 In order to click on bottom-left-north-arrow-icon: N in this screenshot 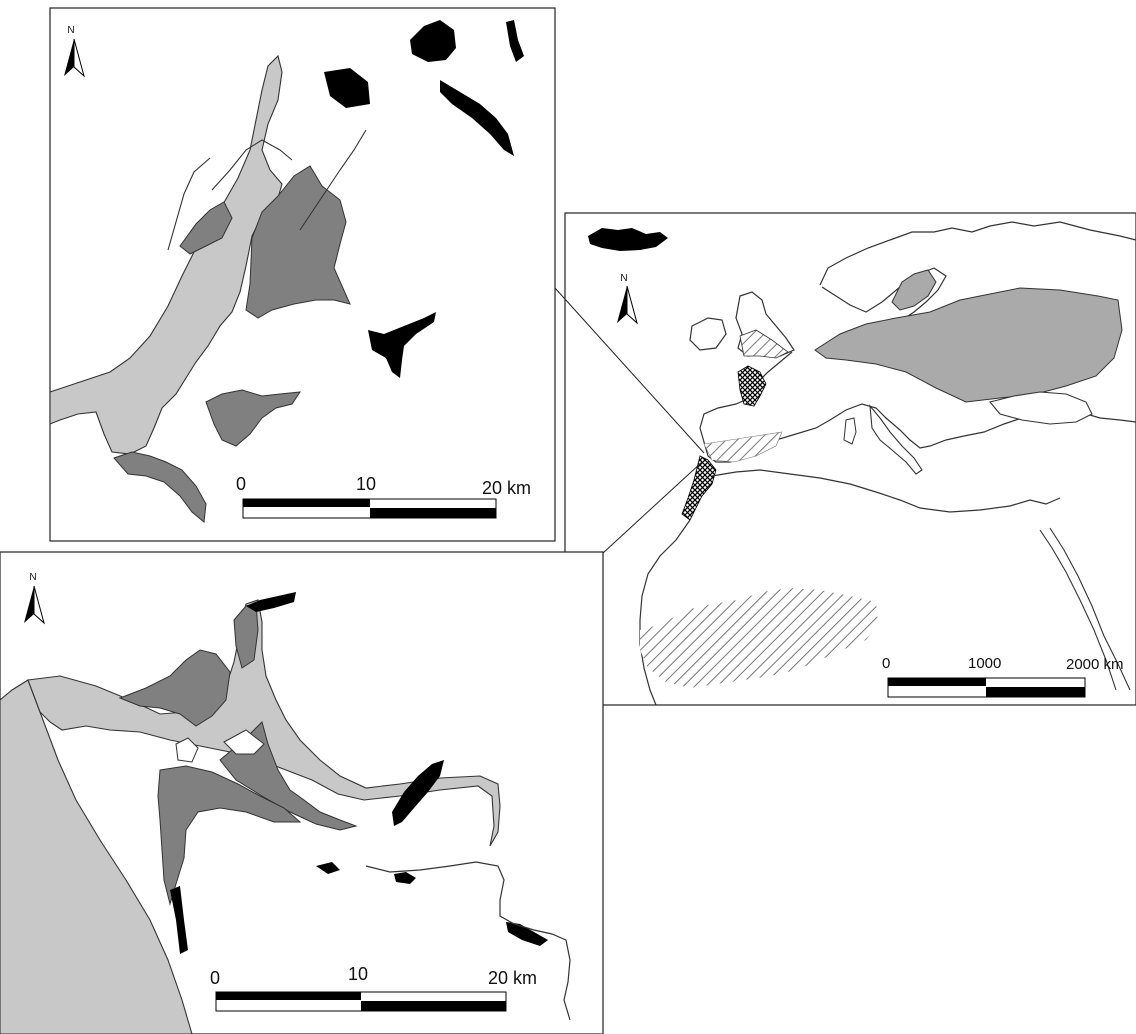, I will do `click(34, 598)`.